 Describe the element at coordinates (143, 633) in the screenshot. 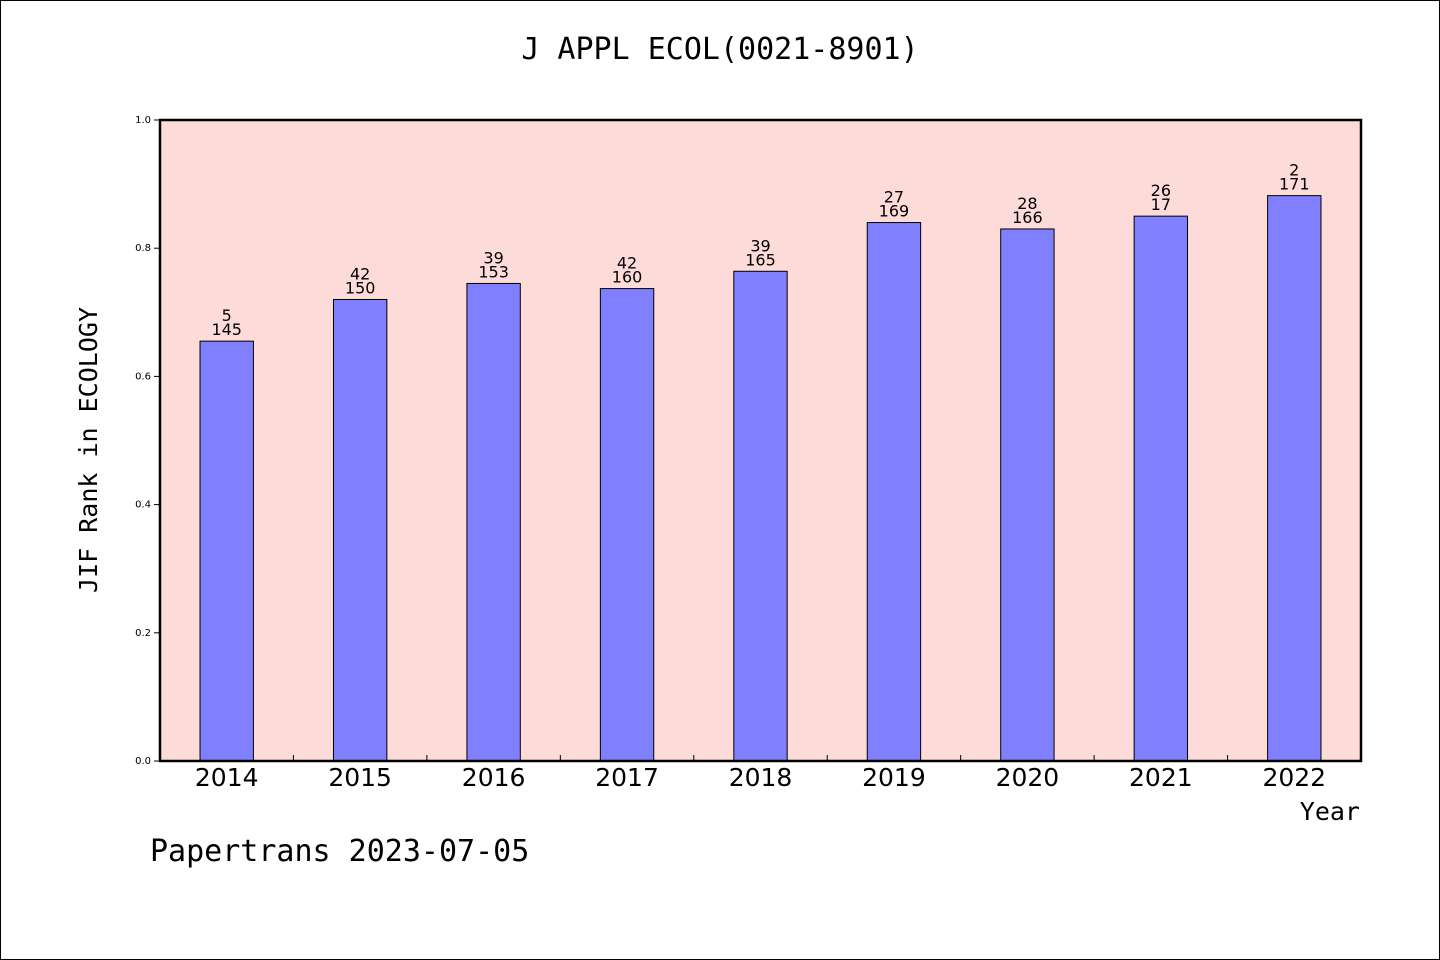

I see `y-tick-label: 0.2` at that location.